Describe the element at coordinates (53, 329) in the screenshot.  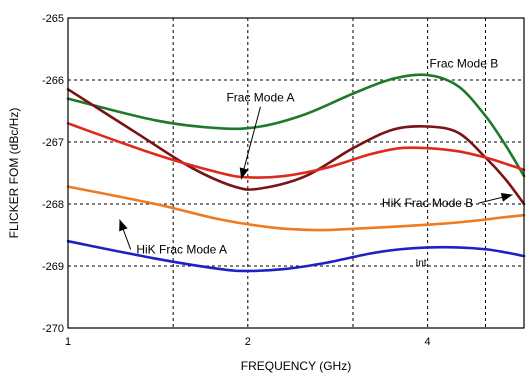
I see `y-tick-label: -270` at that location.